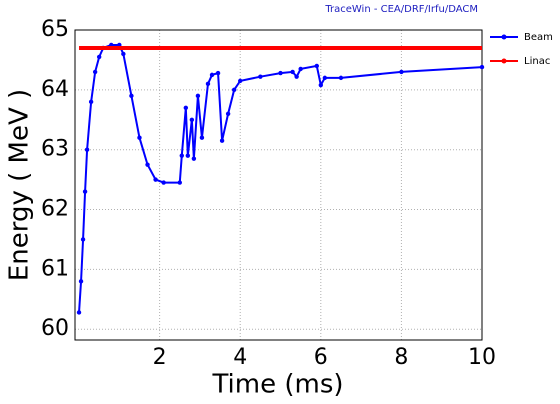 The height and width of the screenshot is (404, 560). What do you see at coordinates (401, 357) in the screenshot?
I see `x-tick-label: 8` at bounding box center [401, 357].